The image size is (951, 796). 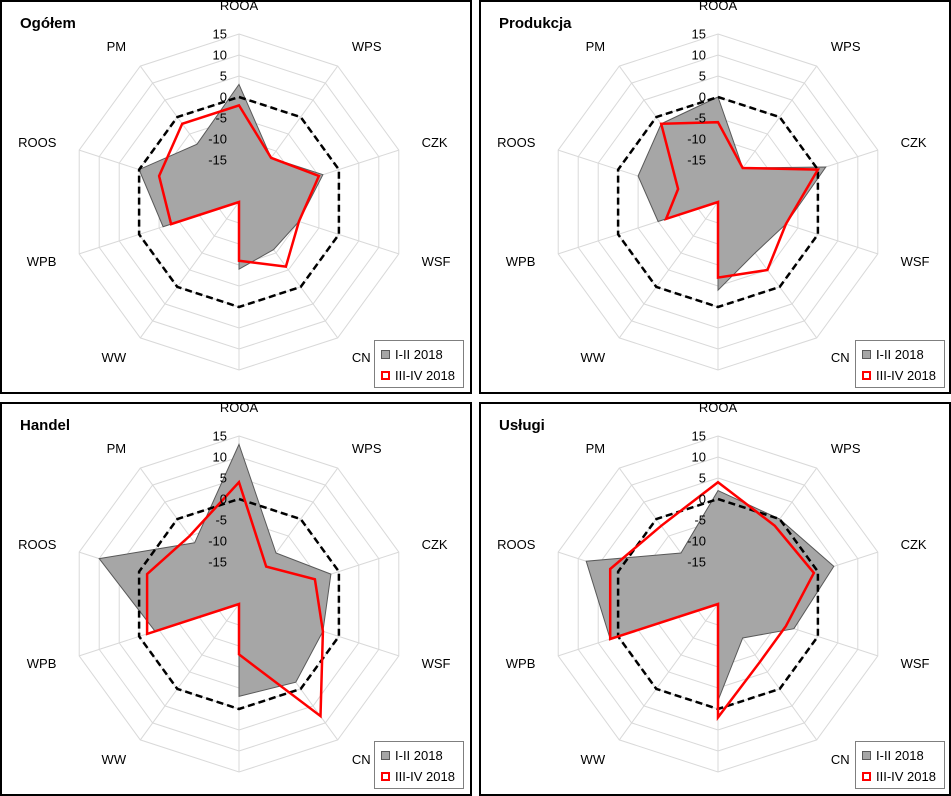 What do you see at coordinates (48, 23) in the screenshot?
I see `panel-title: Ogółem` at bounding box center [48, 23].